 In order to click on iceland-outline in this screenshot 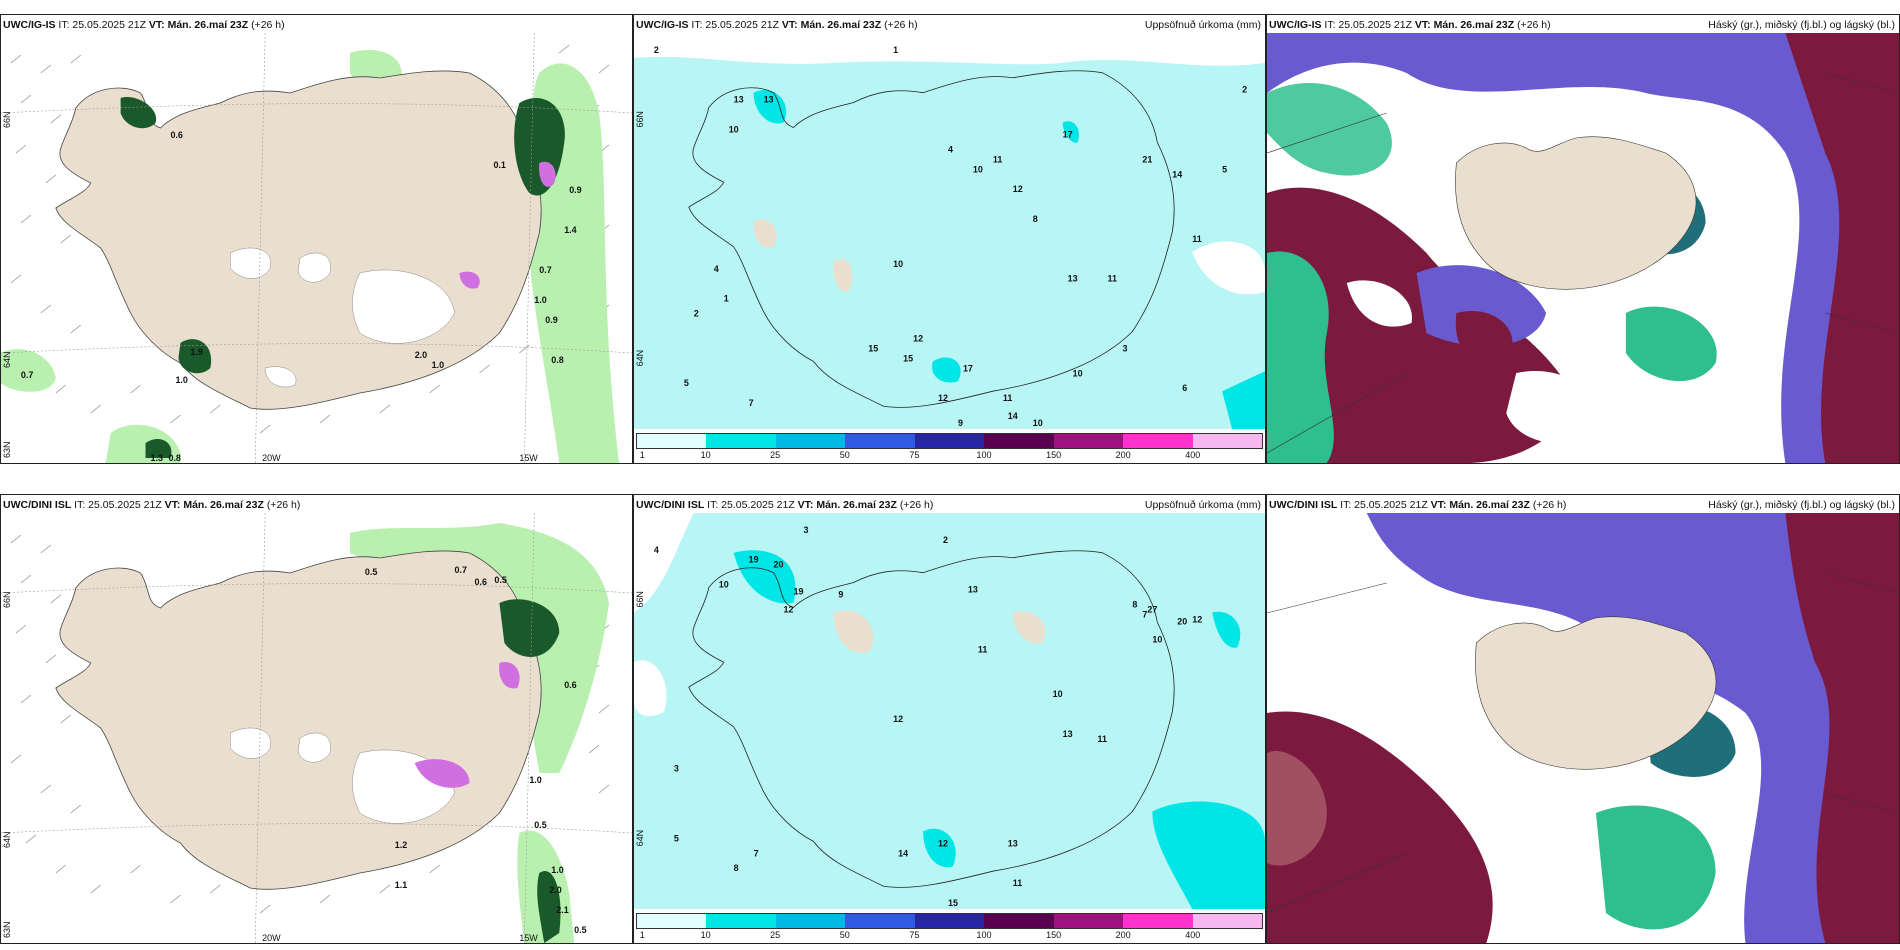, I will do `click(931, 719)`.